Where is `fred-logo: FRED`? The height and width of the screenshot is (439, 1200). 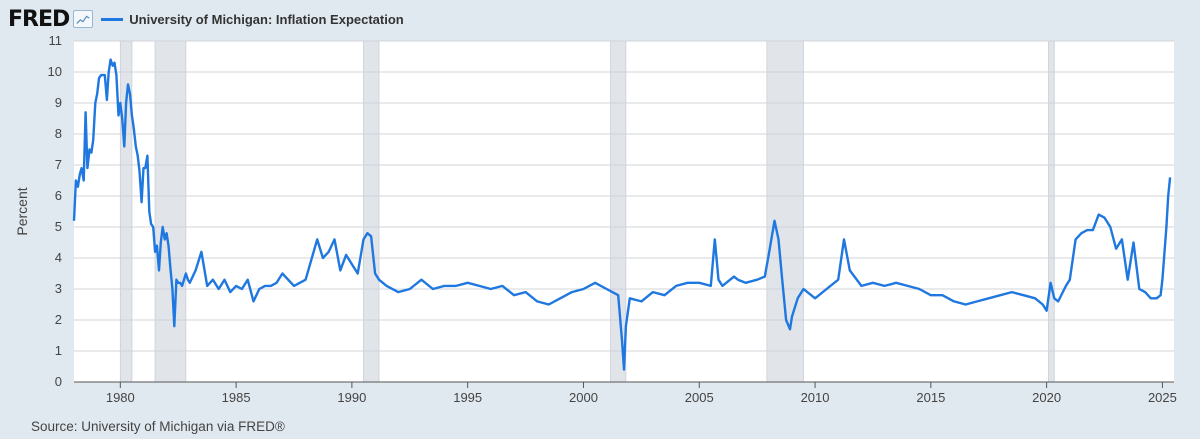
fred-logo: FRED is located at coordinates (39, 19).